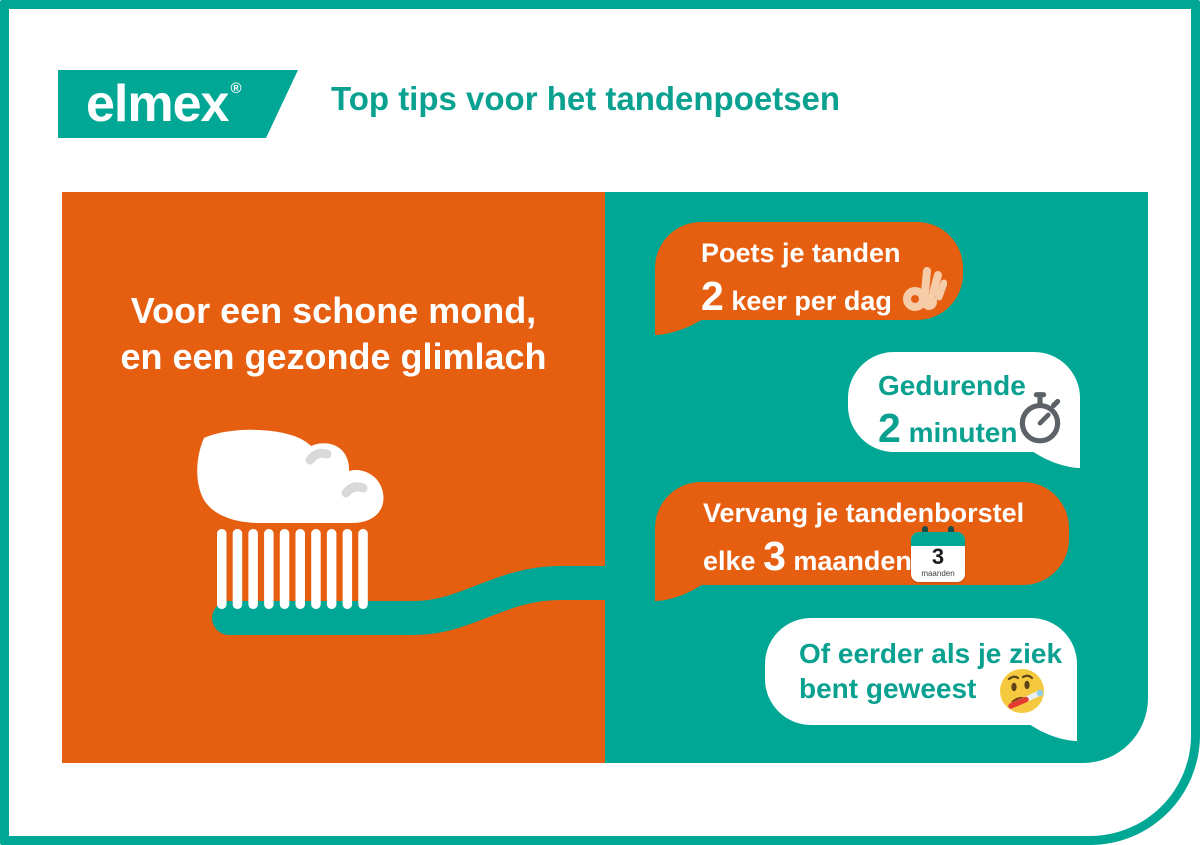 The height and width of the screenshot is (845, 1200). Describe the element at coordinates (888, 688) in the screenshot. I see `bubble4-line2: bent geweest` at that location.